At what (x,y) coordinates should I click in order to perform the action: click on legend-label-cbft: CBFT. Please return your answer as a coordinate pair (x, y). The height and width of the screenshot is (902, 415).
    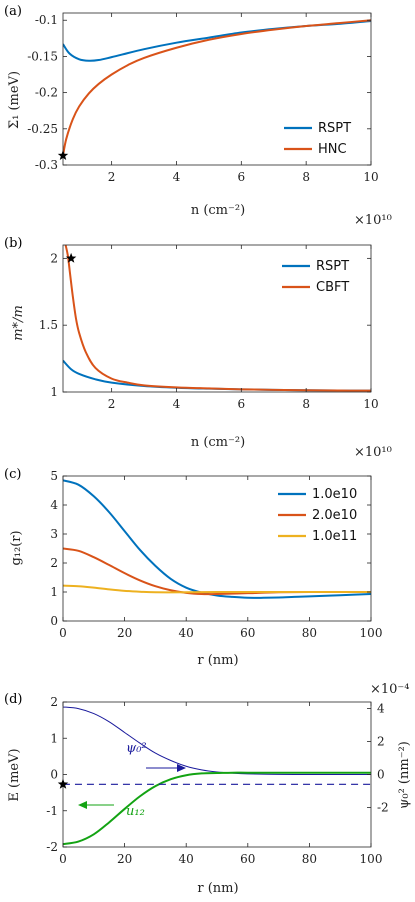
    Looking at the image, I should click on (332, 287).